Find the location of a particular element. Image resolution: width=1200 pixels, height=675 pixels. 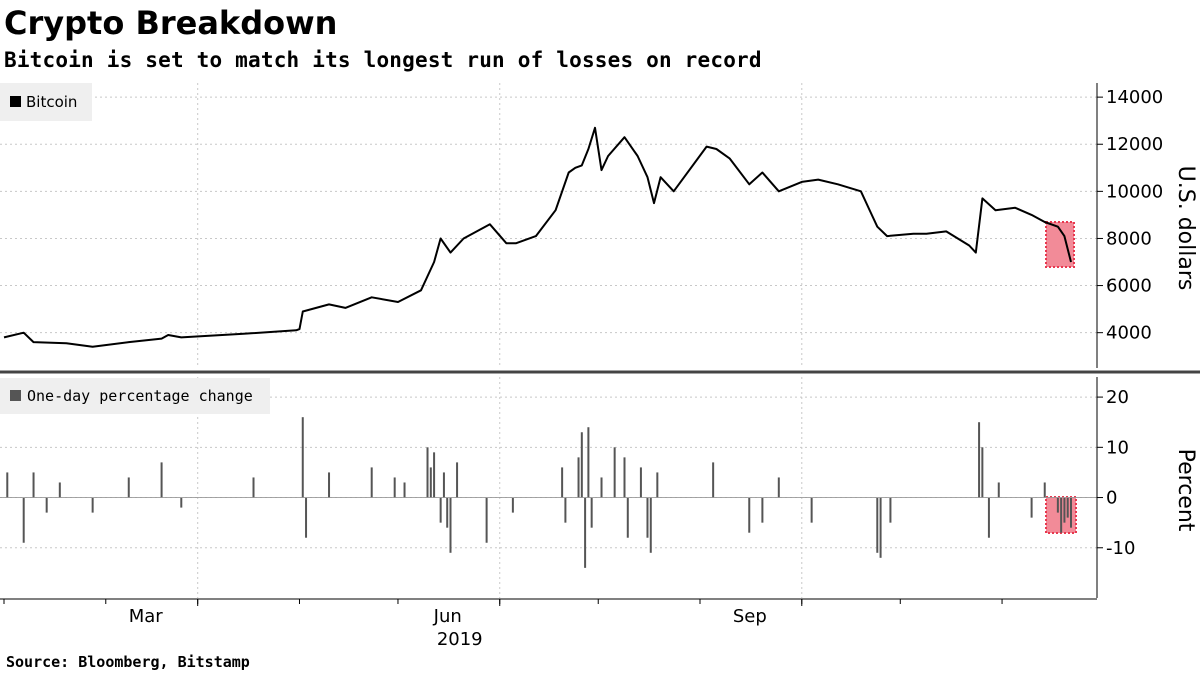

top-axis-title: U.S. dollars is located at coordinates (1185, 228).